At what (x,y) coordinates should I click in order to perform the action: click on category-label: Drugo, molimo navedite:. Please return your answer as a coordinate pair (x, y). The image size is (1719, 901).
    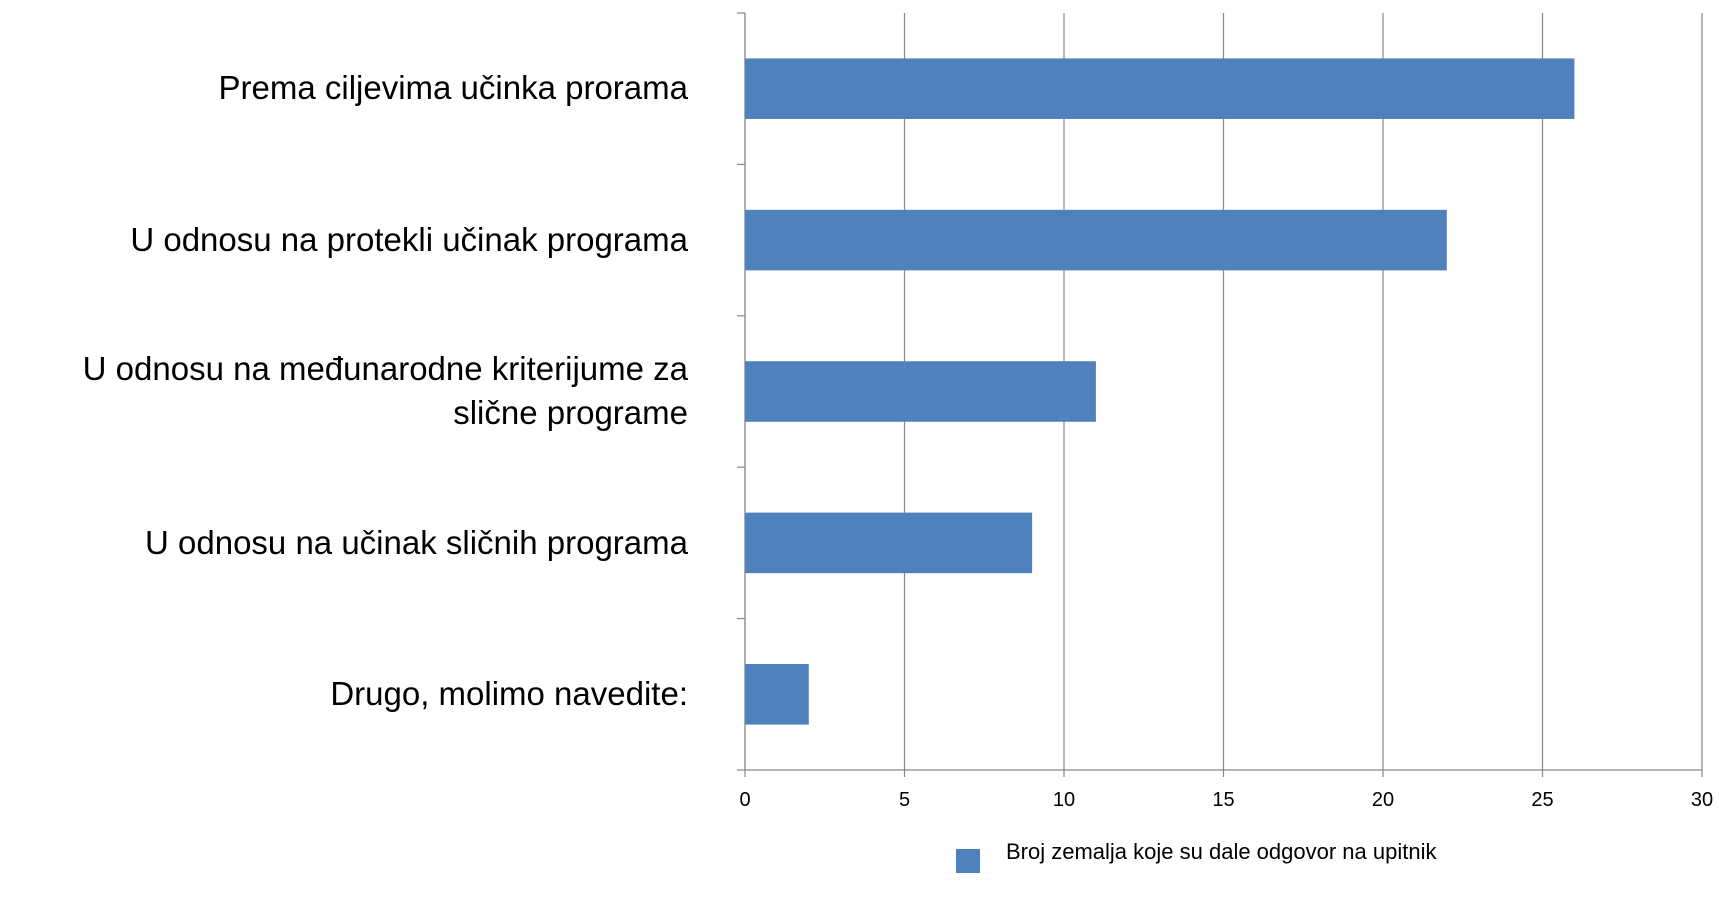
    Looking at the image, I should click on (509, 694).